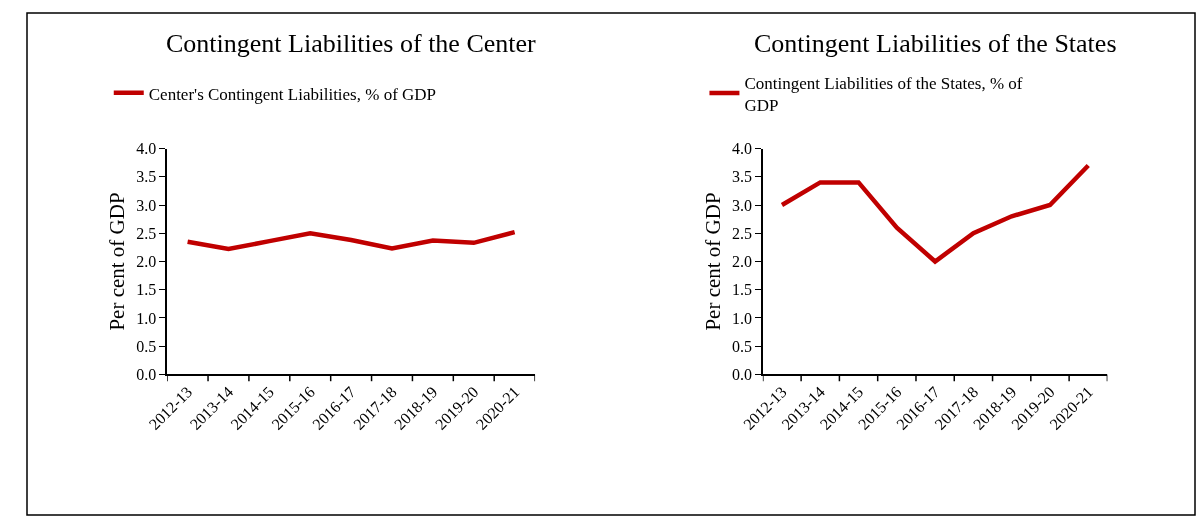  I want to click on legend-label: Contingent Liabilities of the States, % of GDP, so click(883, 94).